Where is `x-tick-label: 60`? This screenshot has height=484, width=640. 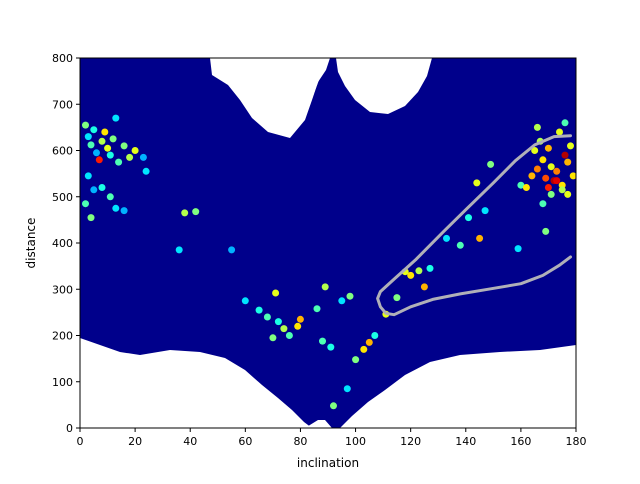
x-tick-label: 60 is located at coordinates (245, 441).